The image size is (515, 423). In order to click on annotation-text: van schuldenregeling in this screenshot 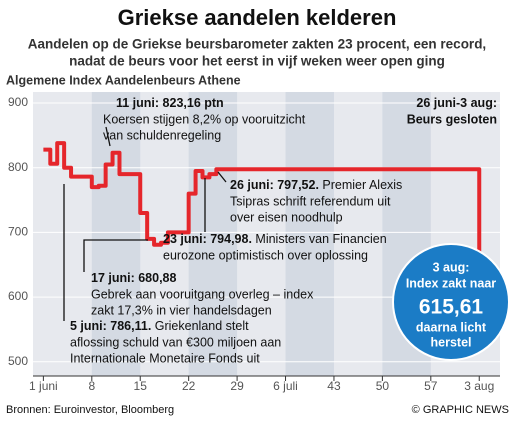, I will do `click(162, 135)`.